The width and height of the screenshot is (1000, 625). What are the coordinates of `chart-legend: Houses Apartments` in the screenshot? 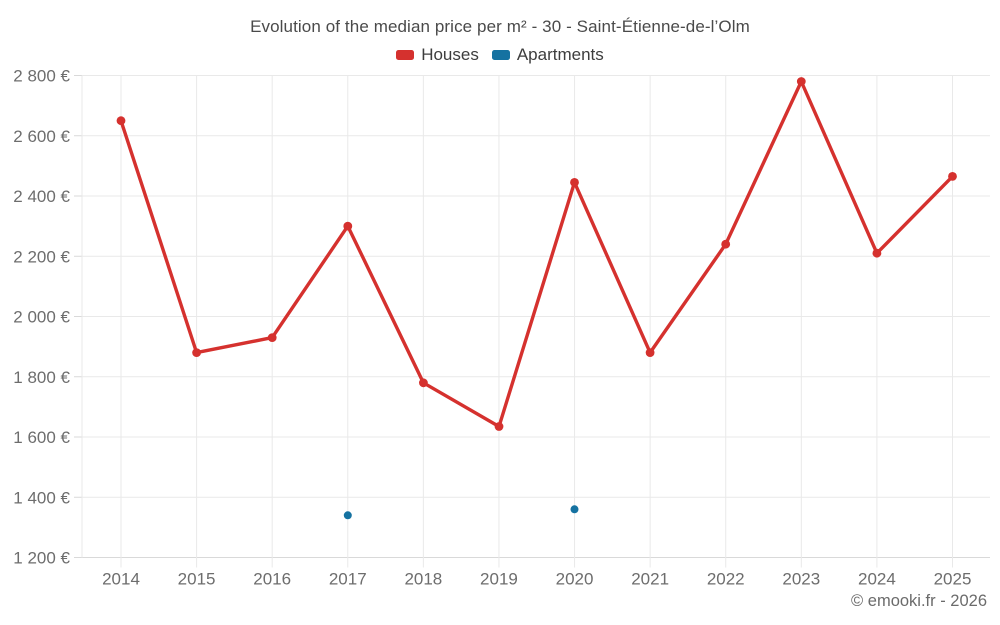 It's located at (500, 55).